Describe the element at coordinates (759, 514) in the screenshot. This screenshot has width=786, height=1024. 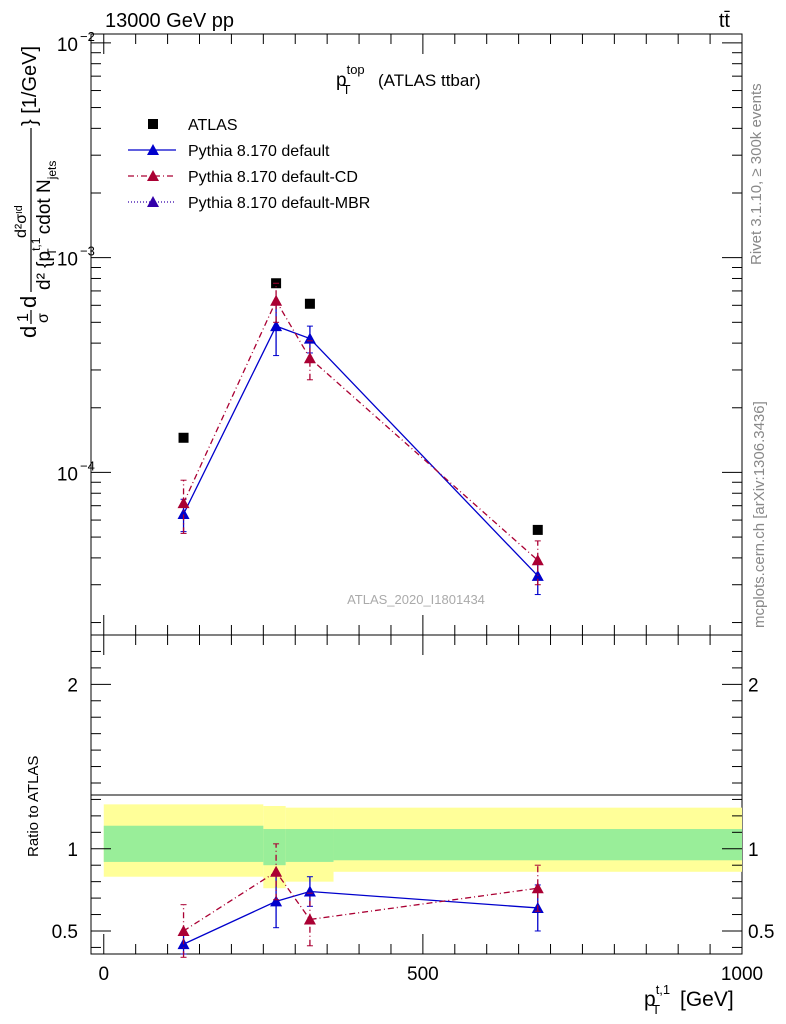
I see `mcplots-label: mcplots.cern.ch [arXiv:1306.3436]` at that location.